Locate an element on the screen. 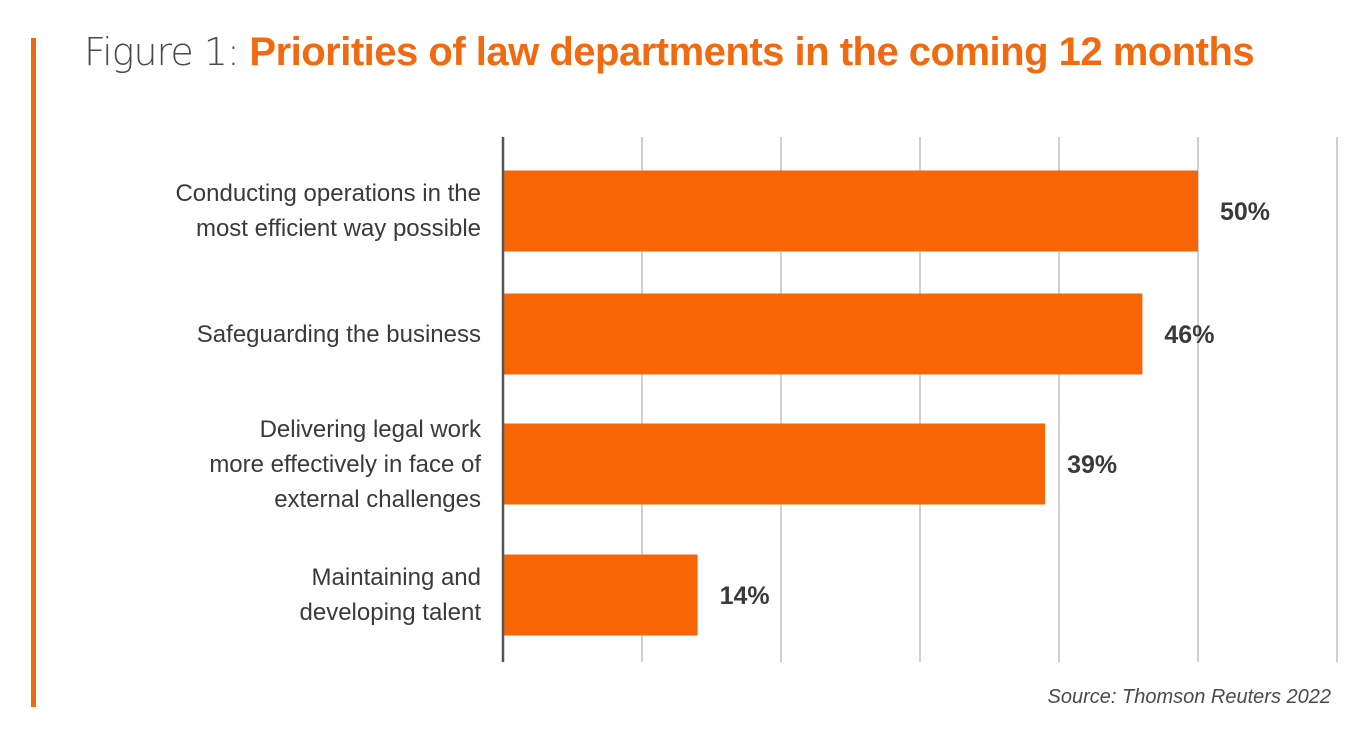  value-label: 14% is located at coordinates (745, 596).